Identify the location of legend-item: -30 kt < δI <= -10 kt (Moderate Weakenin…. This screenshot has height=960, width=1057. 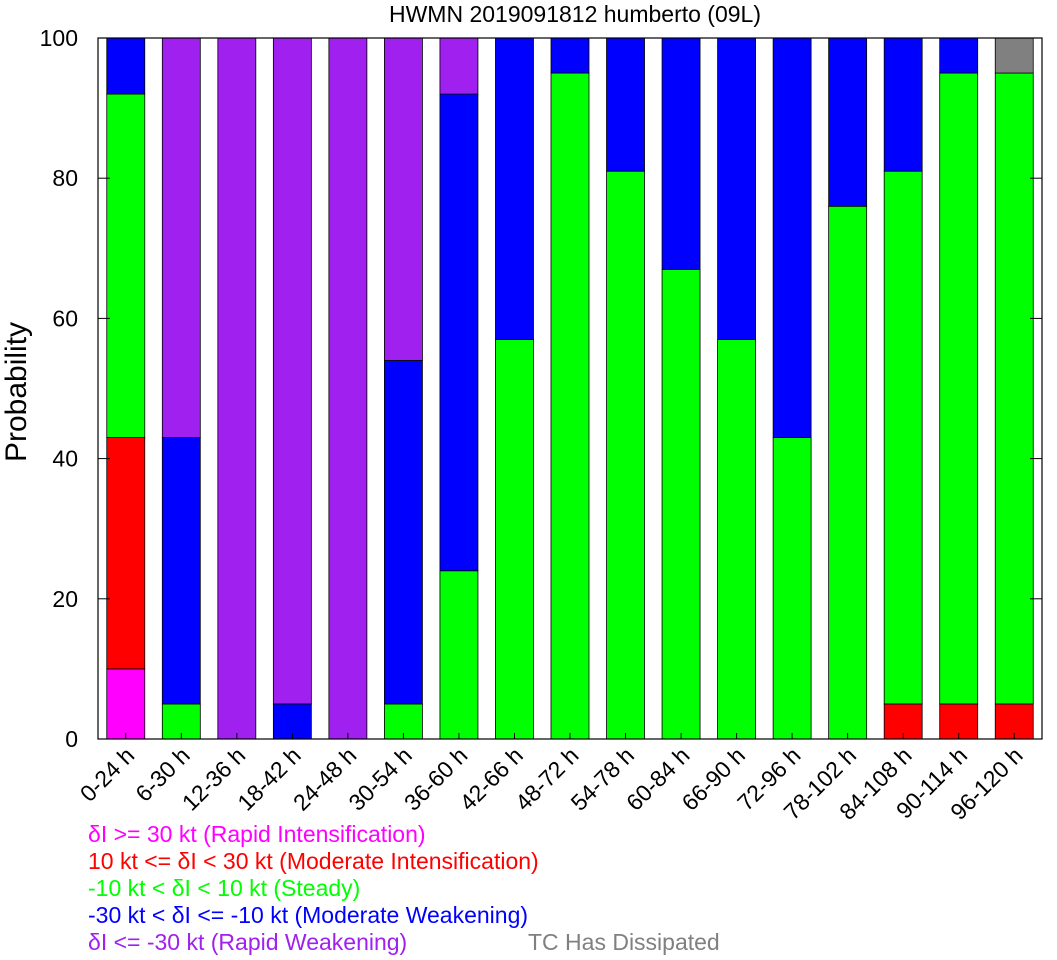
(308, 915).